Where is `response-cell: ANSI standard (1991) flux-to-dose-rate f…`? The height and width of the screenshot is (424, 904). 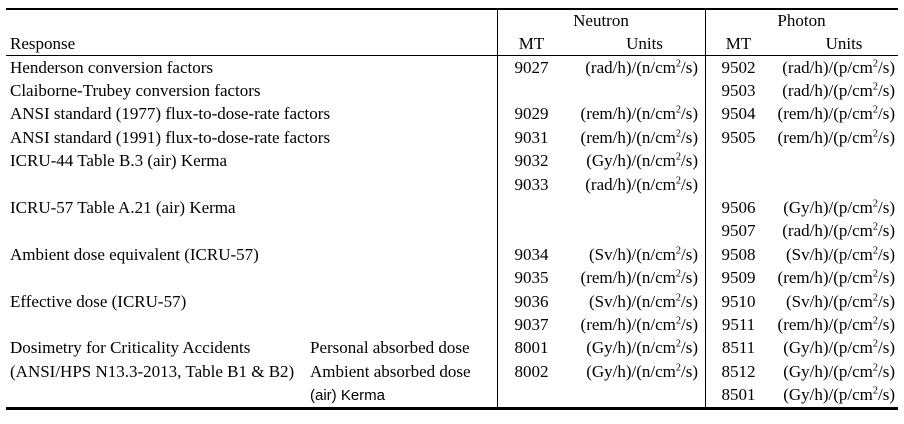 response-cell: ANSI standard (1991) flux-to-dose-rate f… is located at coordinates (170, 137).